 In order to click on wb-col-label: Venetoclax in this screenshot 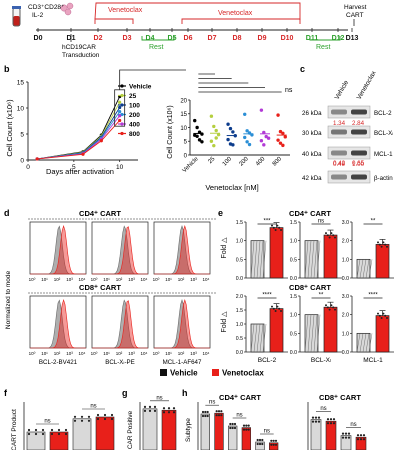, I will do `click(367, 85)`.